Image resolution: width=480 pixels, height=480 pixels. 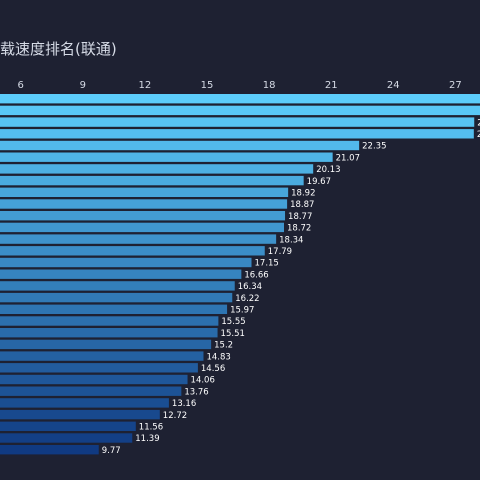 I want to click on bar-value-label: 17.79, so click(x=280, y=252).